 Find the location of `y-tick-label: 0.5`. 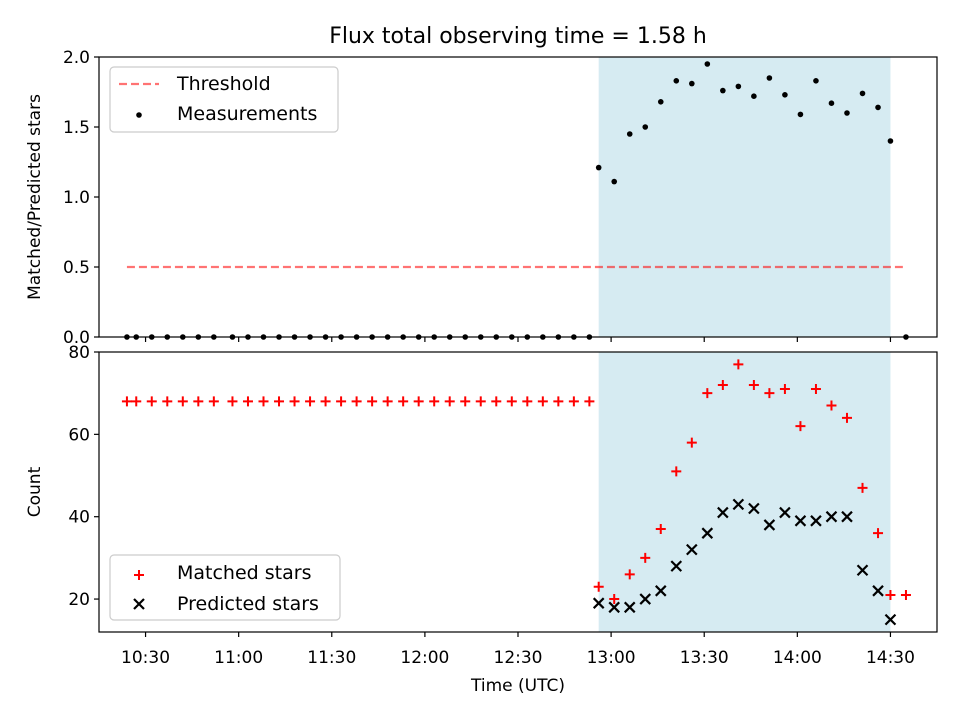

y-tick-label: 0.5 is located at coordinates (76, 268).